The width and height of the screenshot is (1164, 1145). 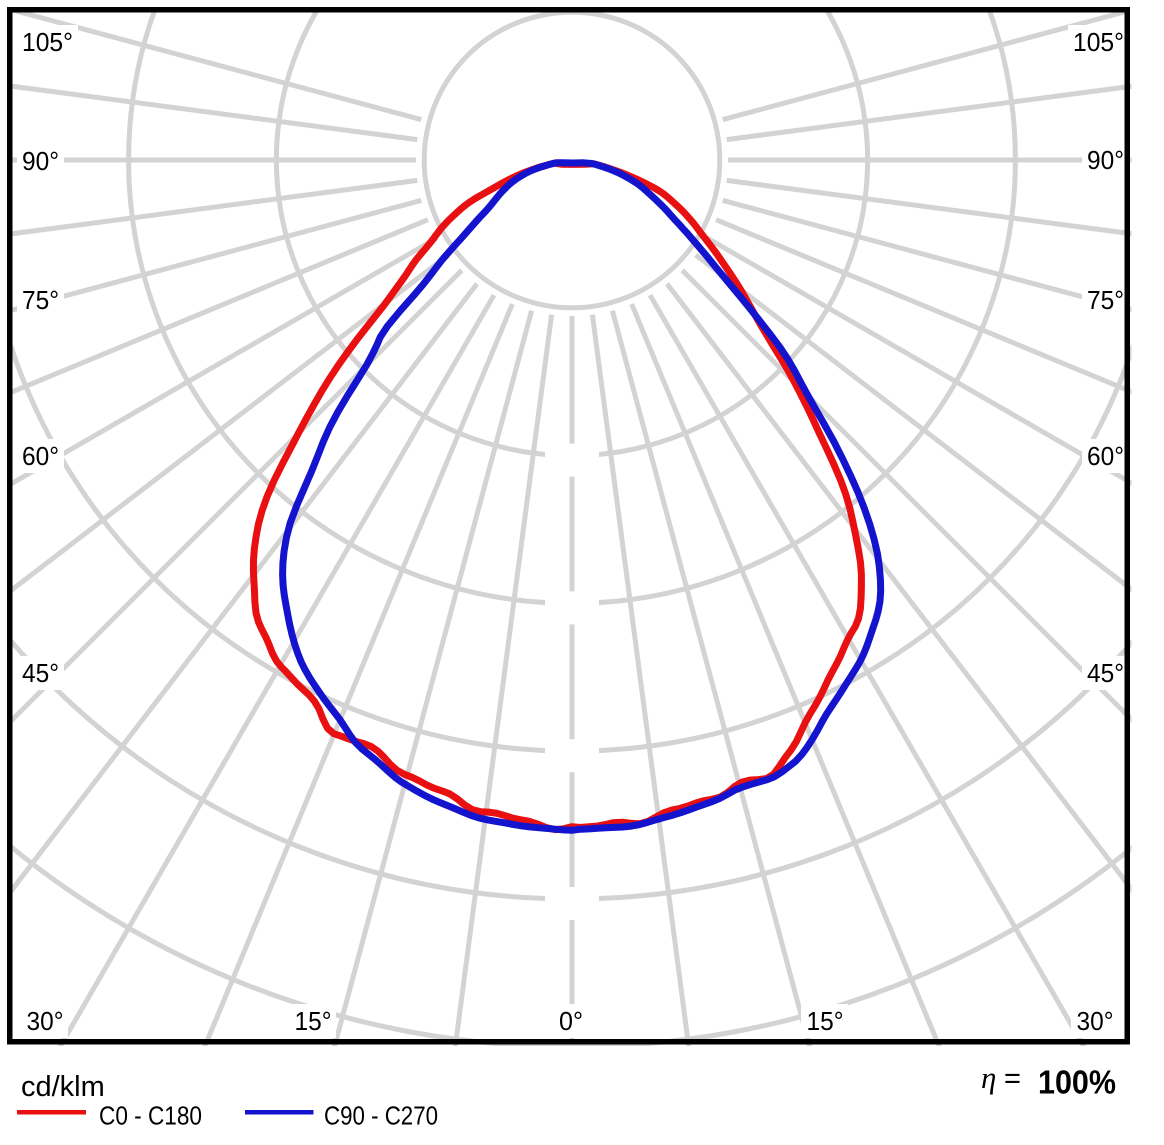 What do you see at coordinates (381, 1116) in the screenshot?
I see `svg-text: C90 - C270` at bounding box center [381, 1116].